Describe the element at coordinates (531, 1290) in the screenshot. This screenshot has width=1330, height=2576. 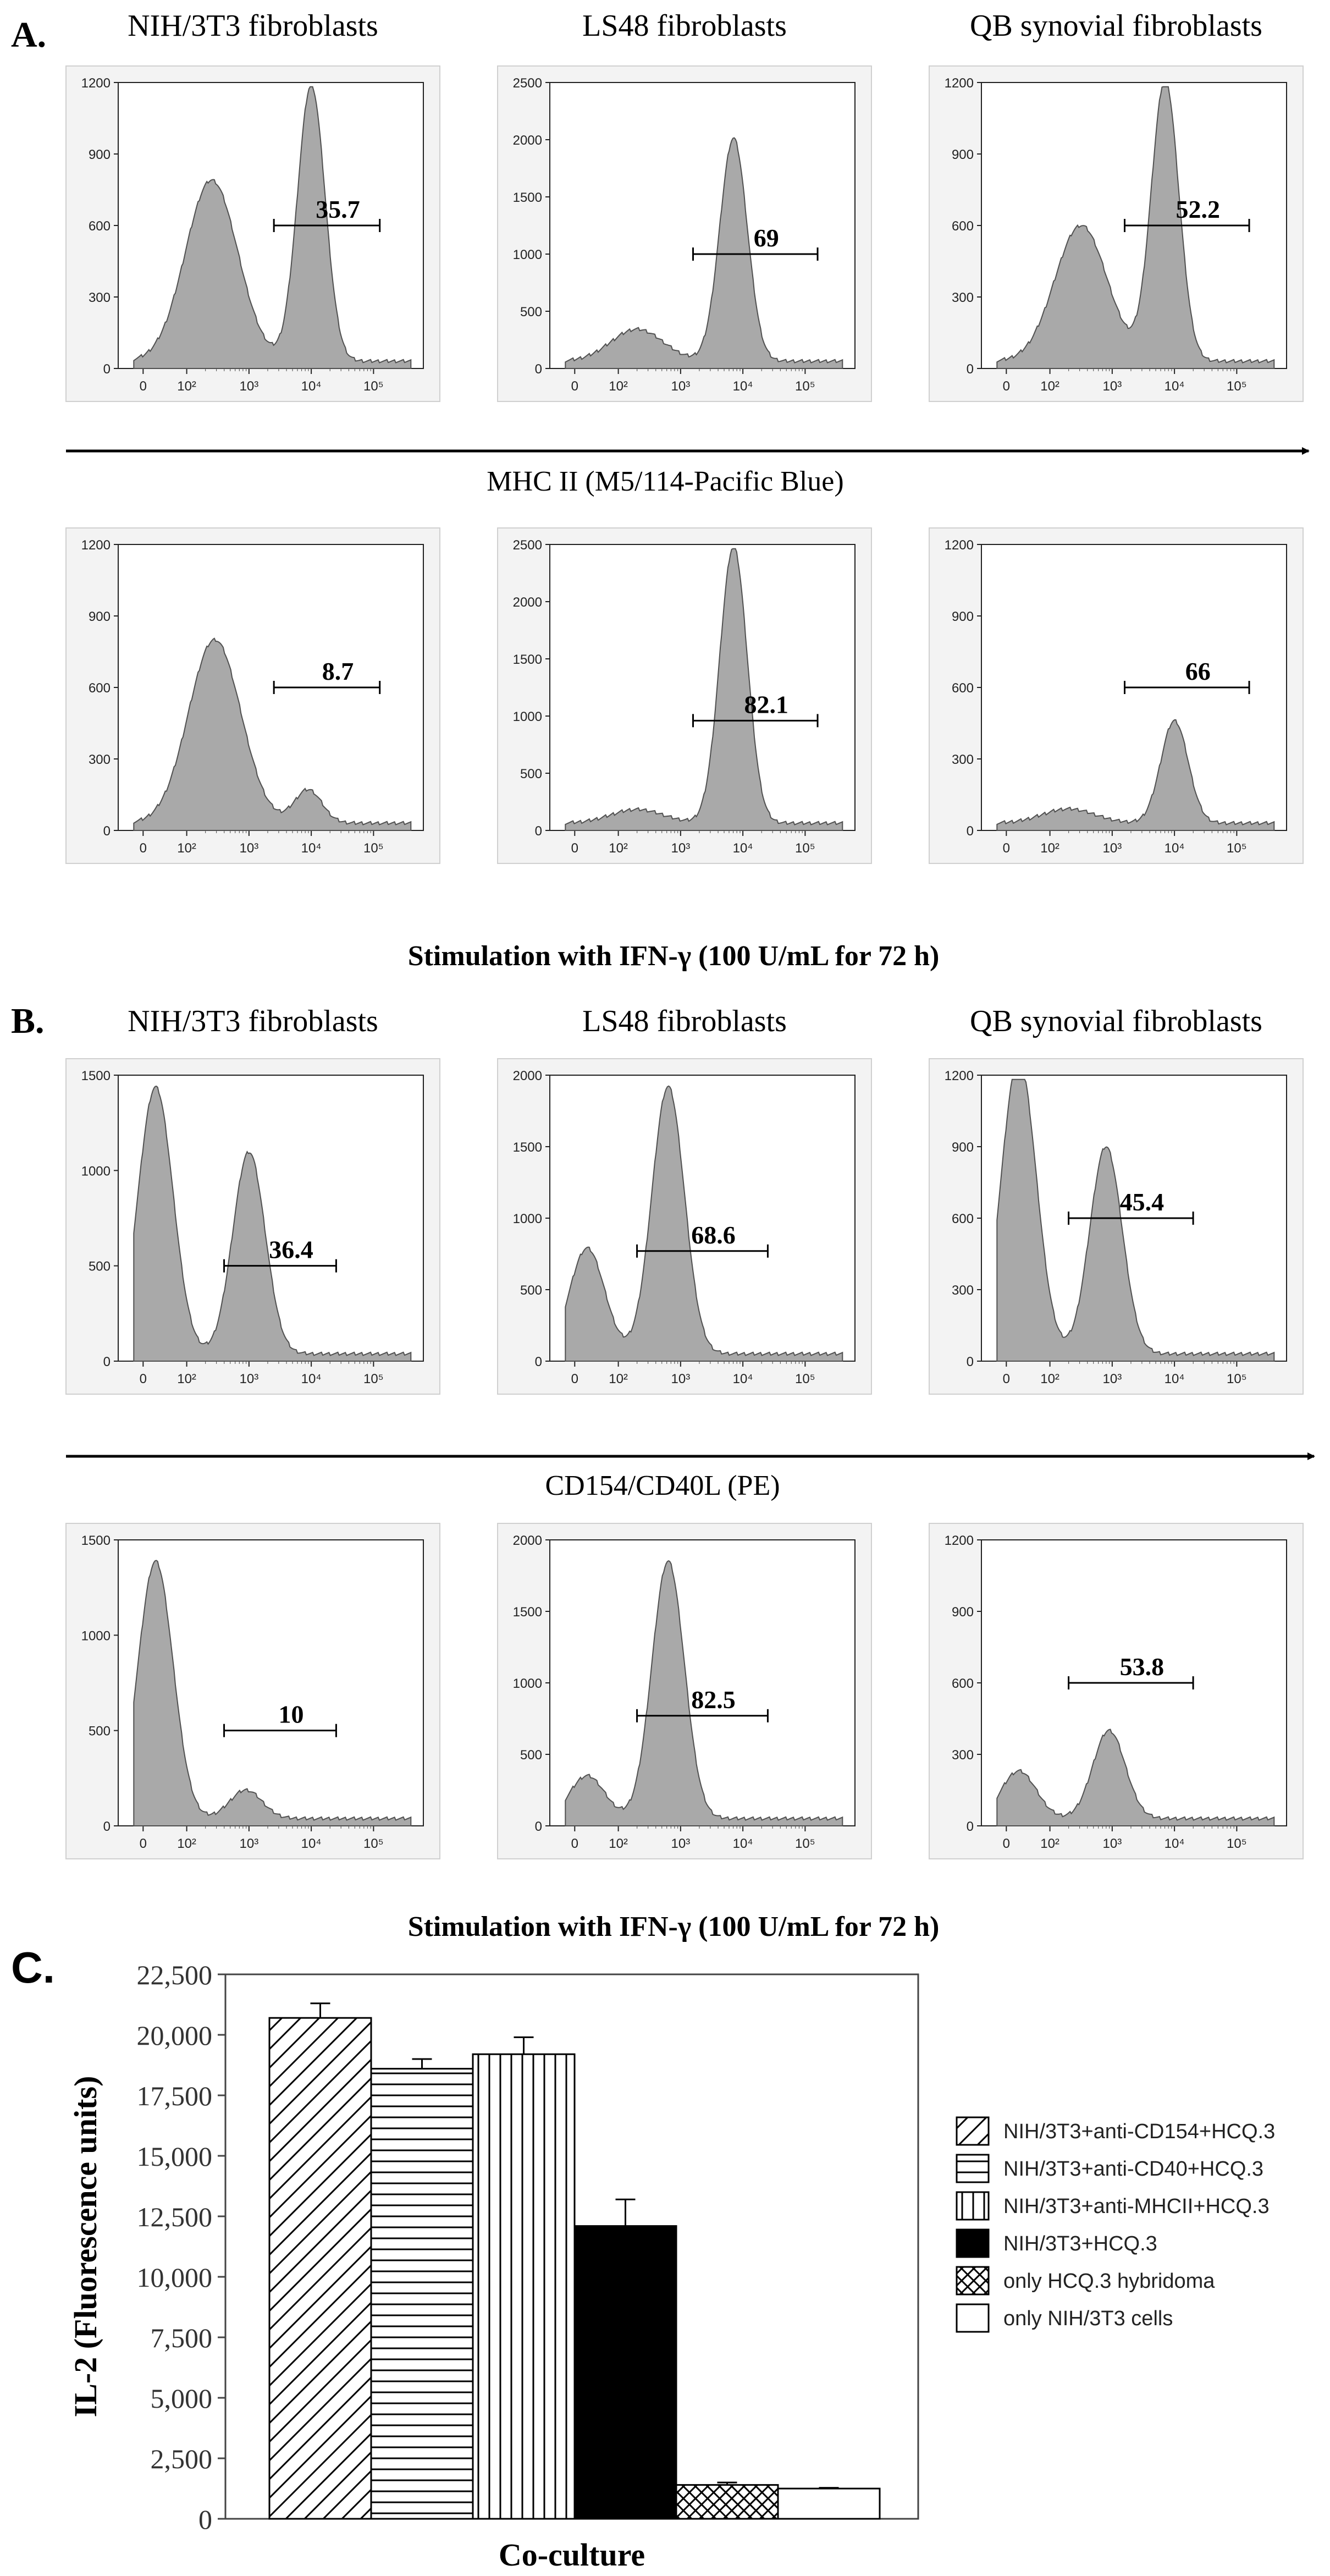
I see `y-tick-label: 500` at that location.